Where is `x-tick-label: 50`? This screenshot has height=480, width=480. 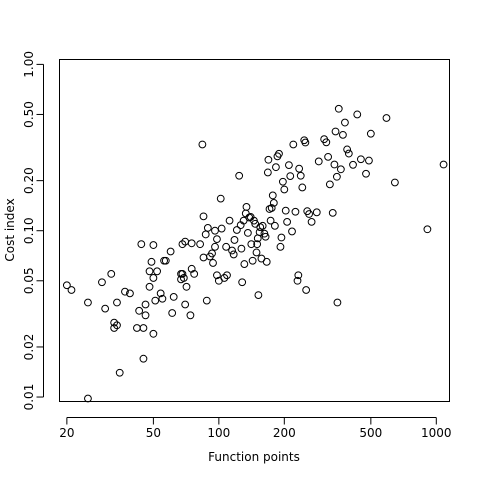 x-tick-label: 50 is located at coordinates (153, 433).